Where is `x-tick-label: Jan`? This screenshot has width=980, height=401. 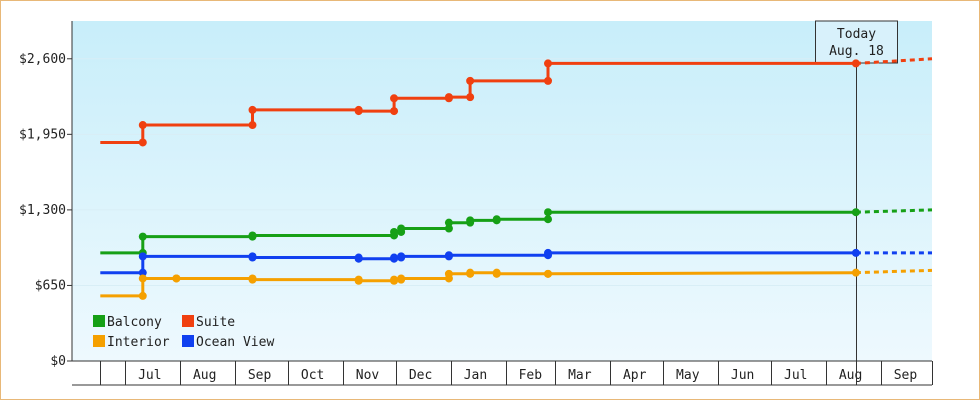 x-tick-label: Jan is located at coordinates (475, 375).